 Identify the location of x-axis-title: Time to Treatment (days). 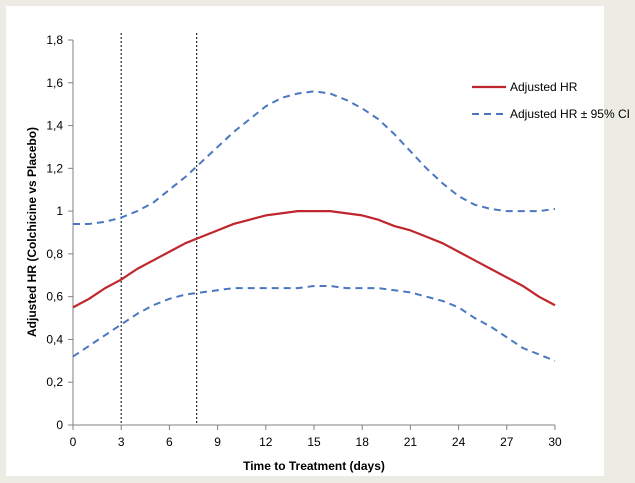
(314, 466).